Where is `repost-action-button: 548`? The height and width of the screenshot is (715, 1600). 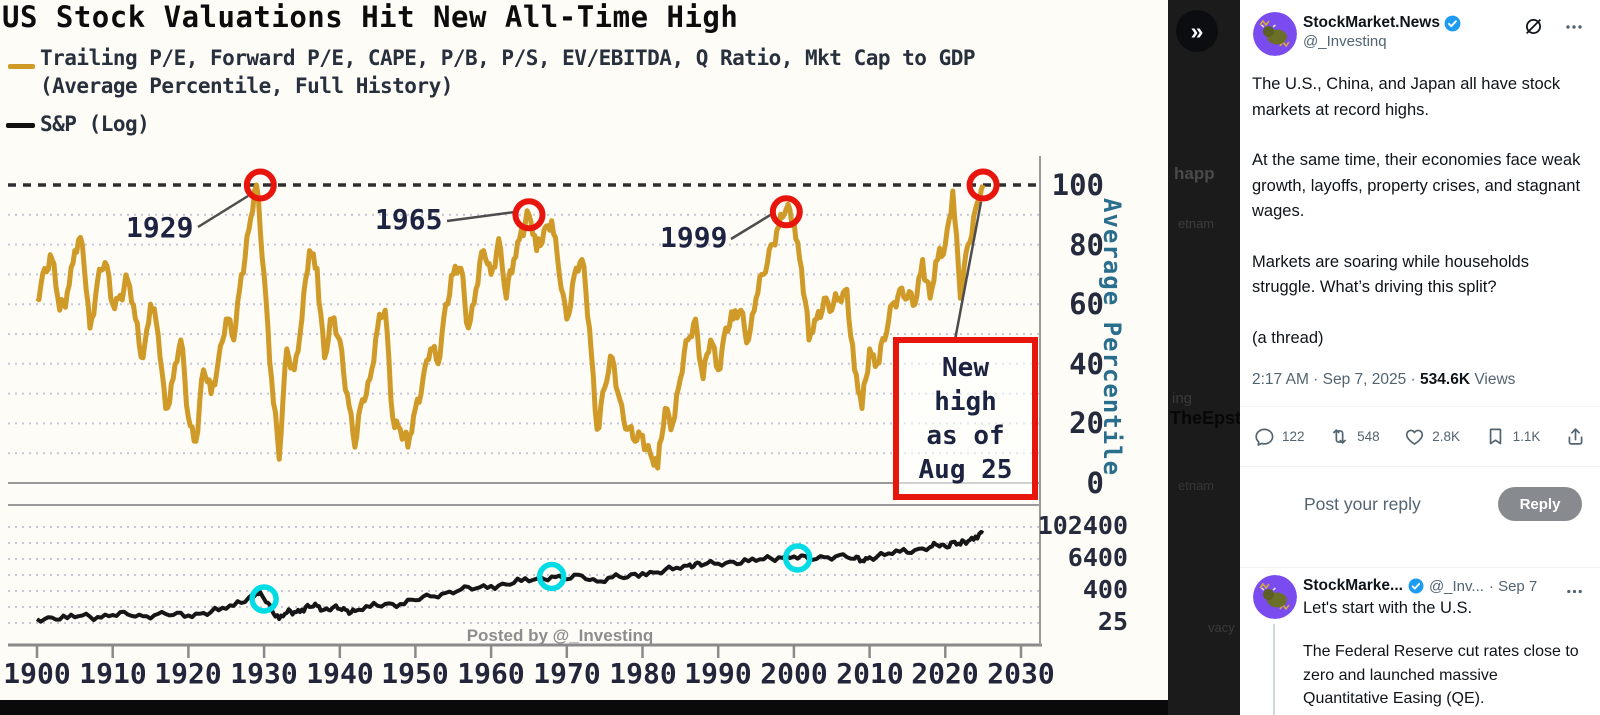
repost-action-button: 548 is located at coordinates (1354, 436).